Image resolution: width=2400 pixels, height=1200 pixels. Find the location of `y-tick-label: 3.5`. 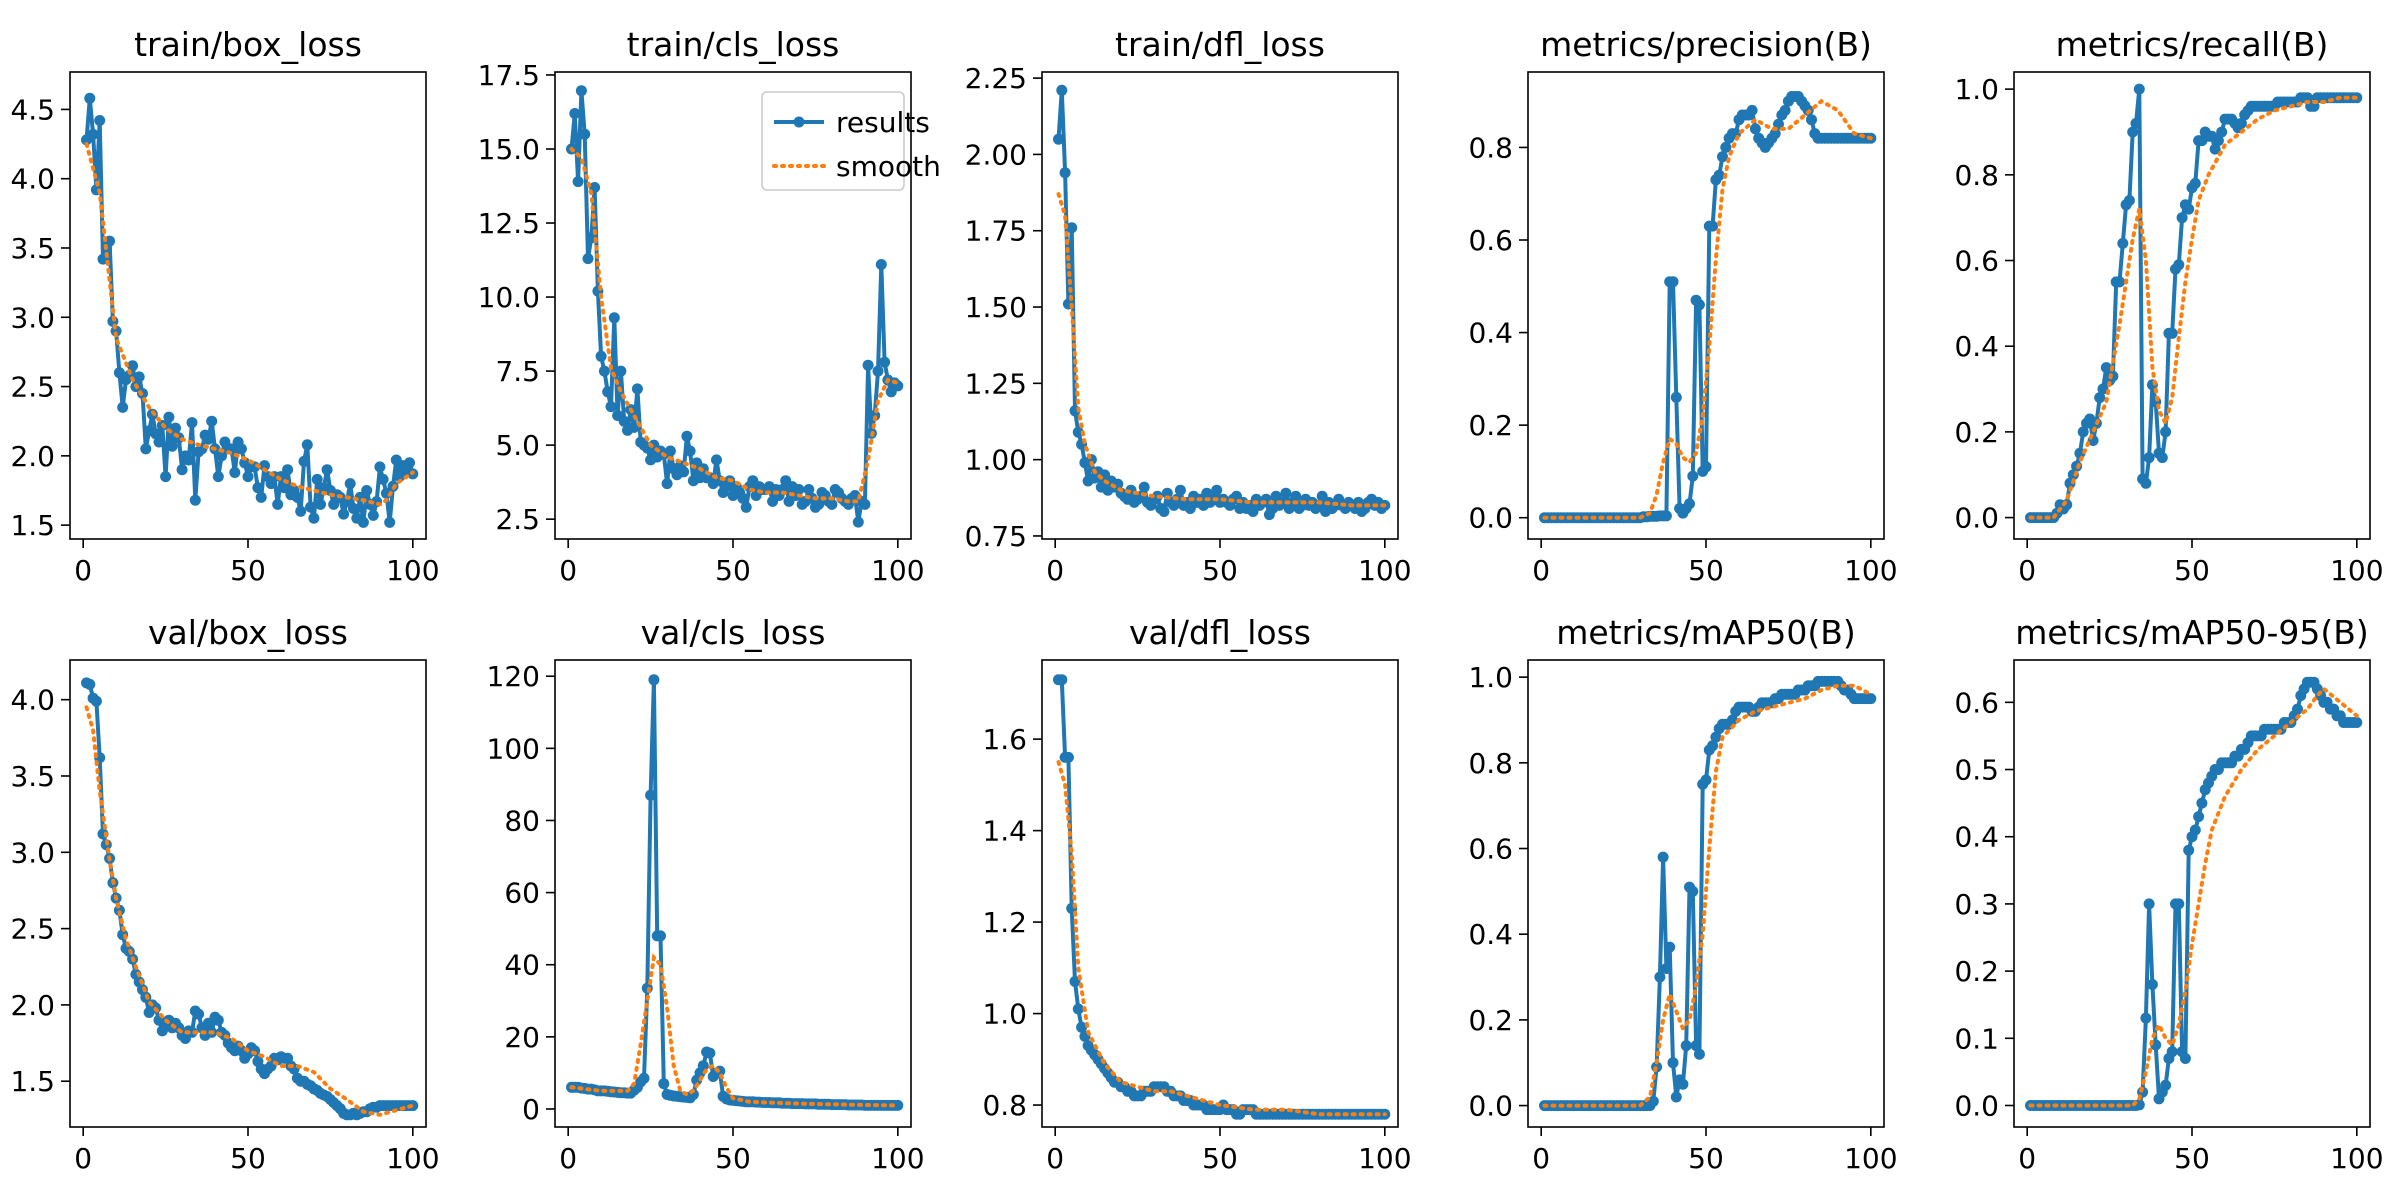

y-tick-label: 3.5 is located at coordinates (32, 248).